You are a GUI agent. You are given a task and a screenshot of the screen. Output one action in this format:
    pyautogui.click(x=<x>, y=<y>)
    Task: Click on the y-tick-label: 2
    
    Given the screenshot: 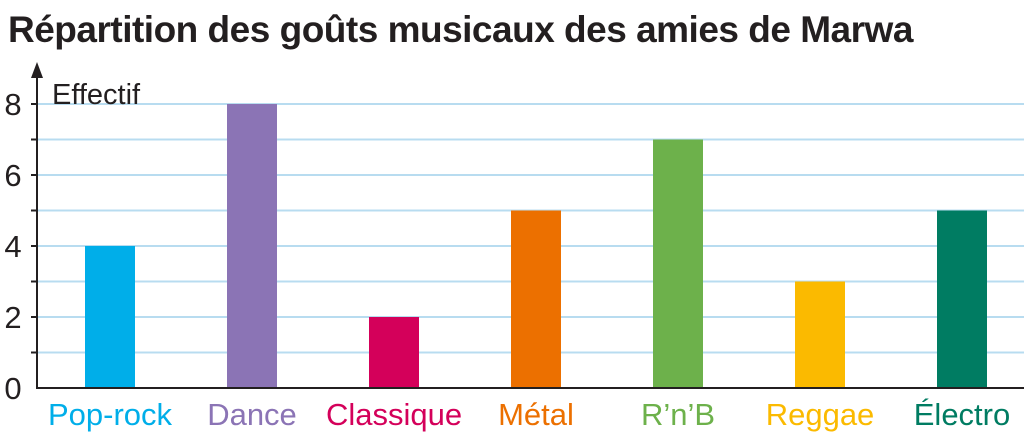 What is the action you would take?
    pyautogui.click(x=12, y=317)
    